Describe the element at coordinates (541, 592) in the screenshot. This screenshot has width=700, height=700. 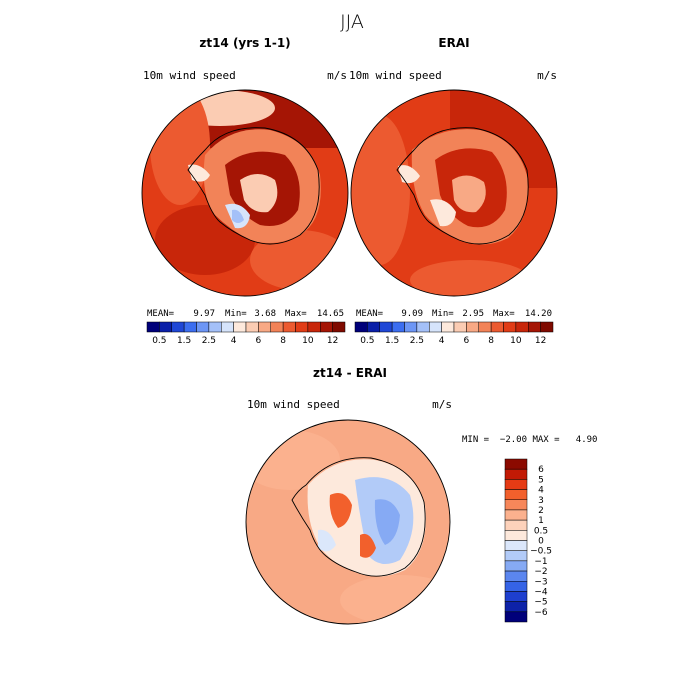
I see `colorbar-tick-label: −4` at that location.